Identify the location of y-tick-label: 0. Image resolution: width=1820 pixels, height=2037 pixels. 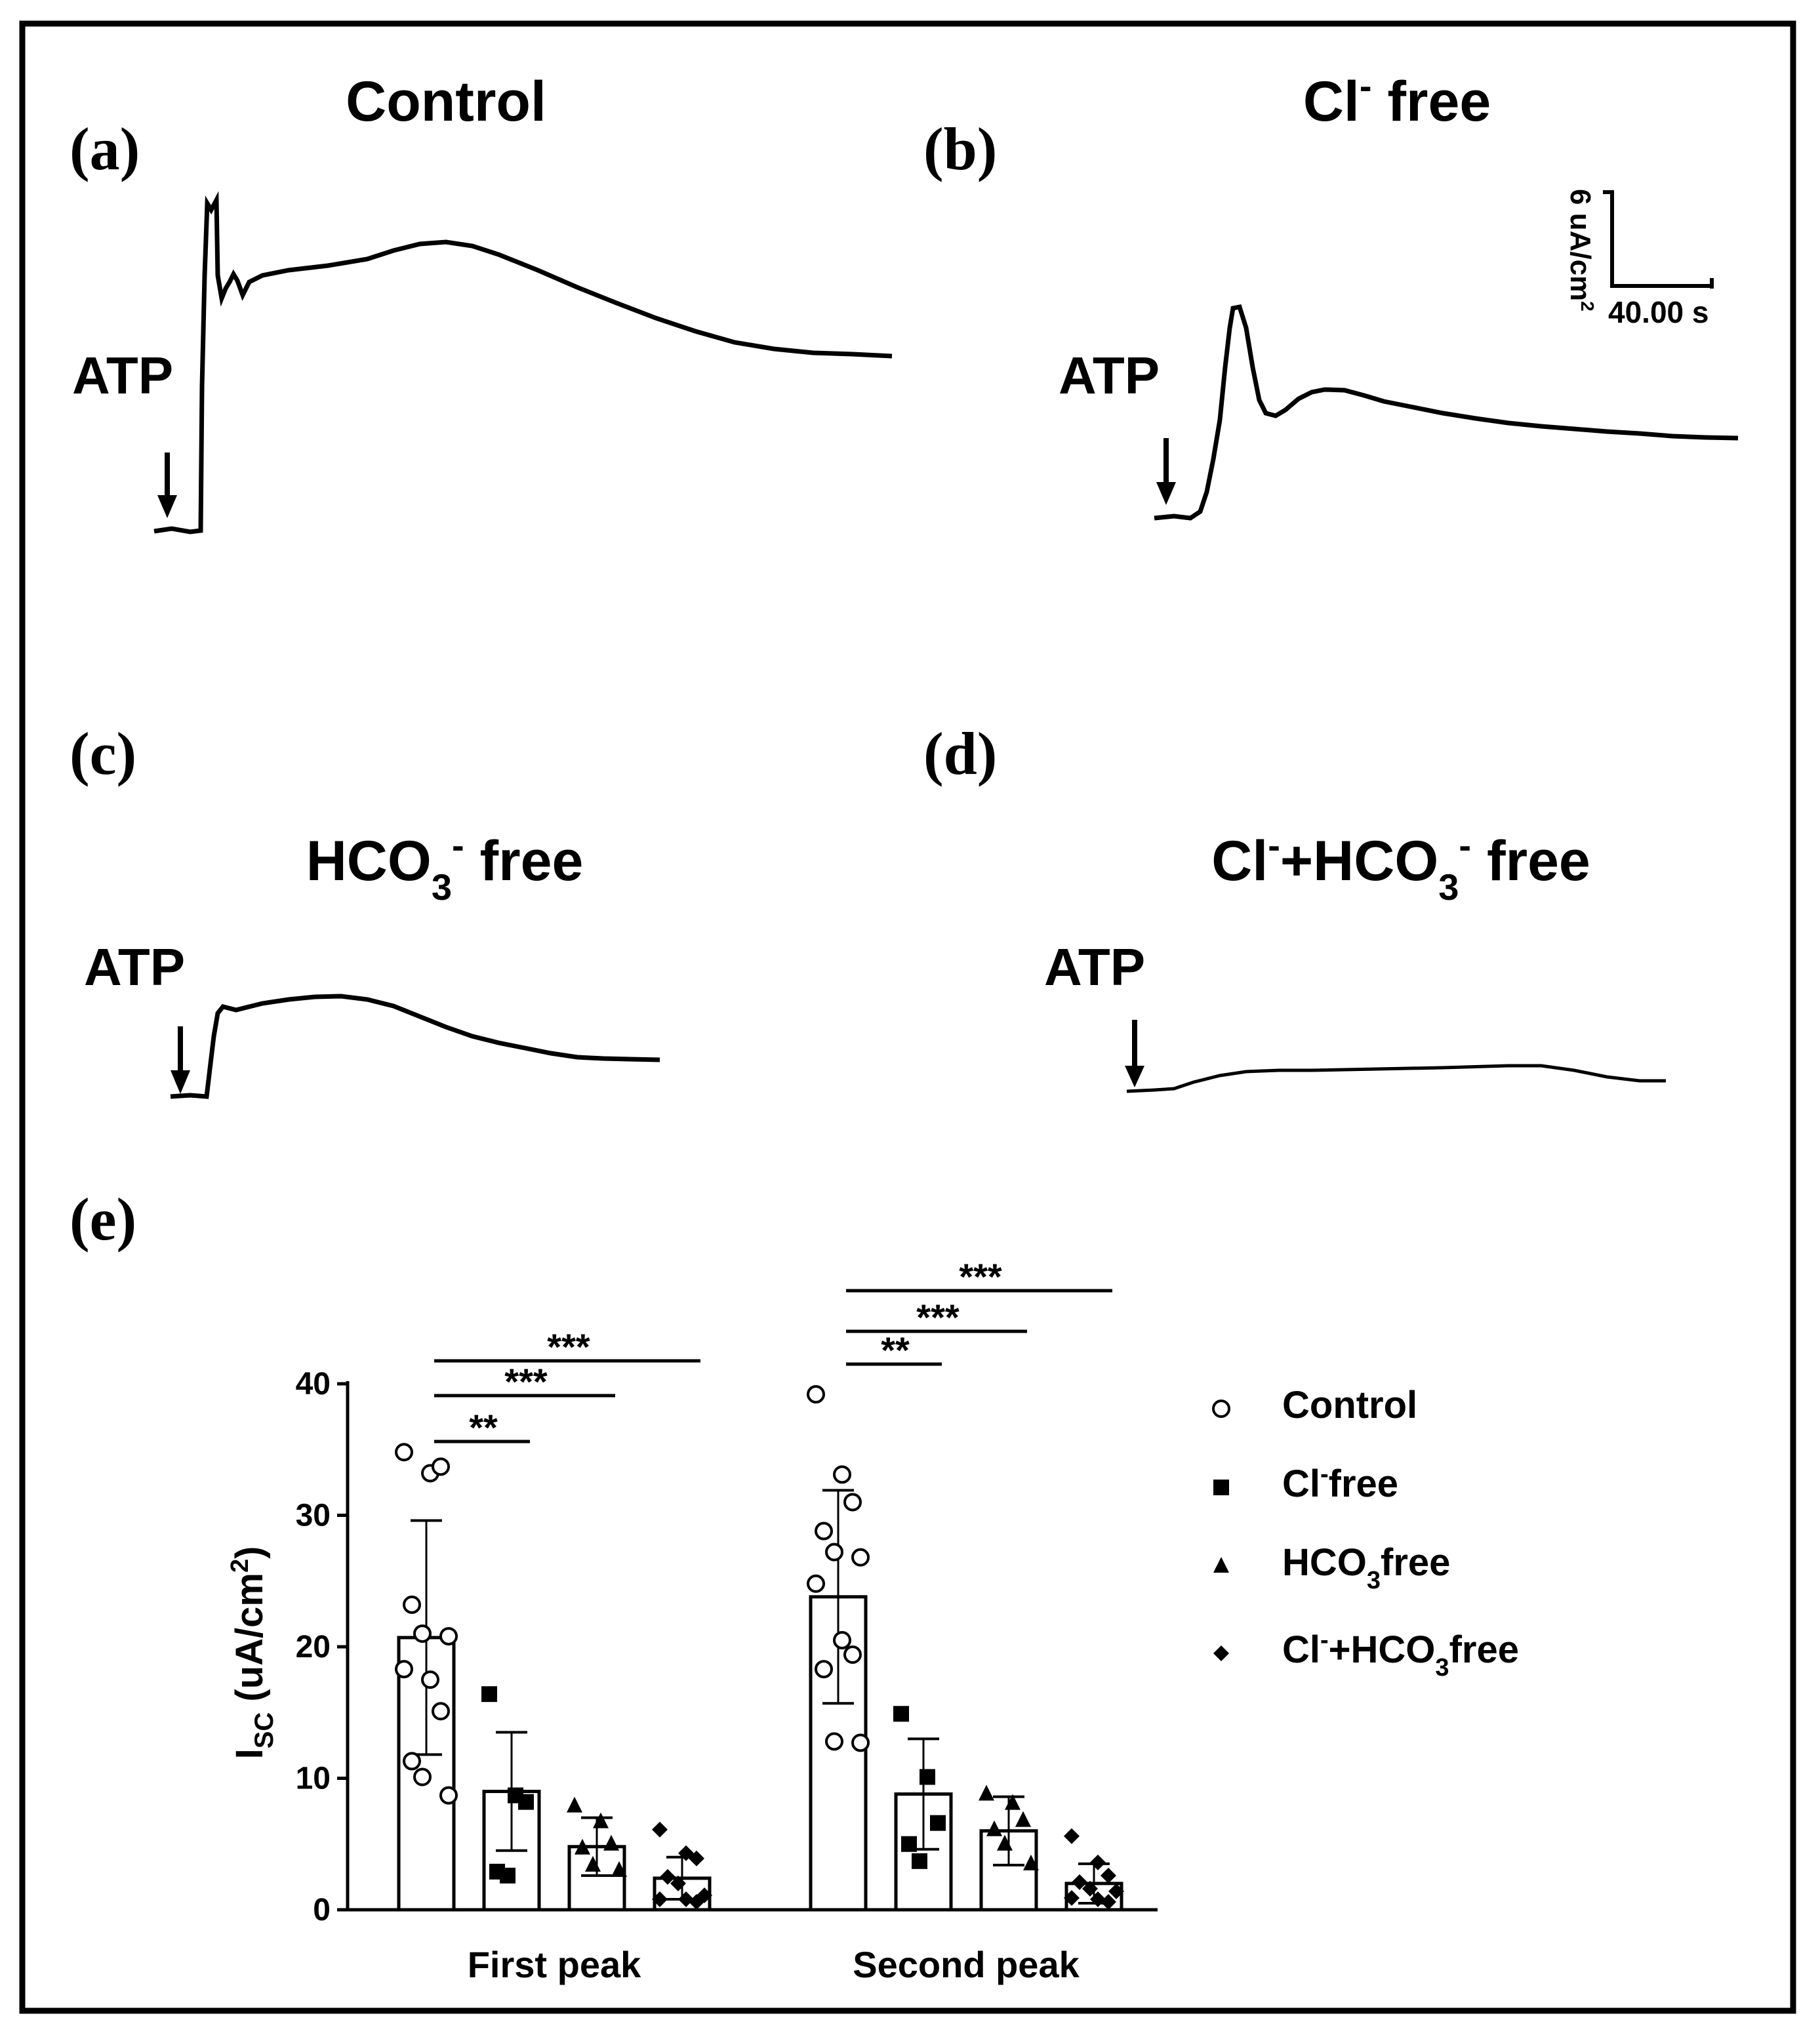
(322, 1910).